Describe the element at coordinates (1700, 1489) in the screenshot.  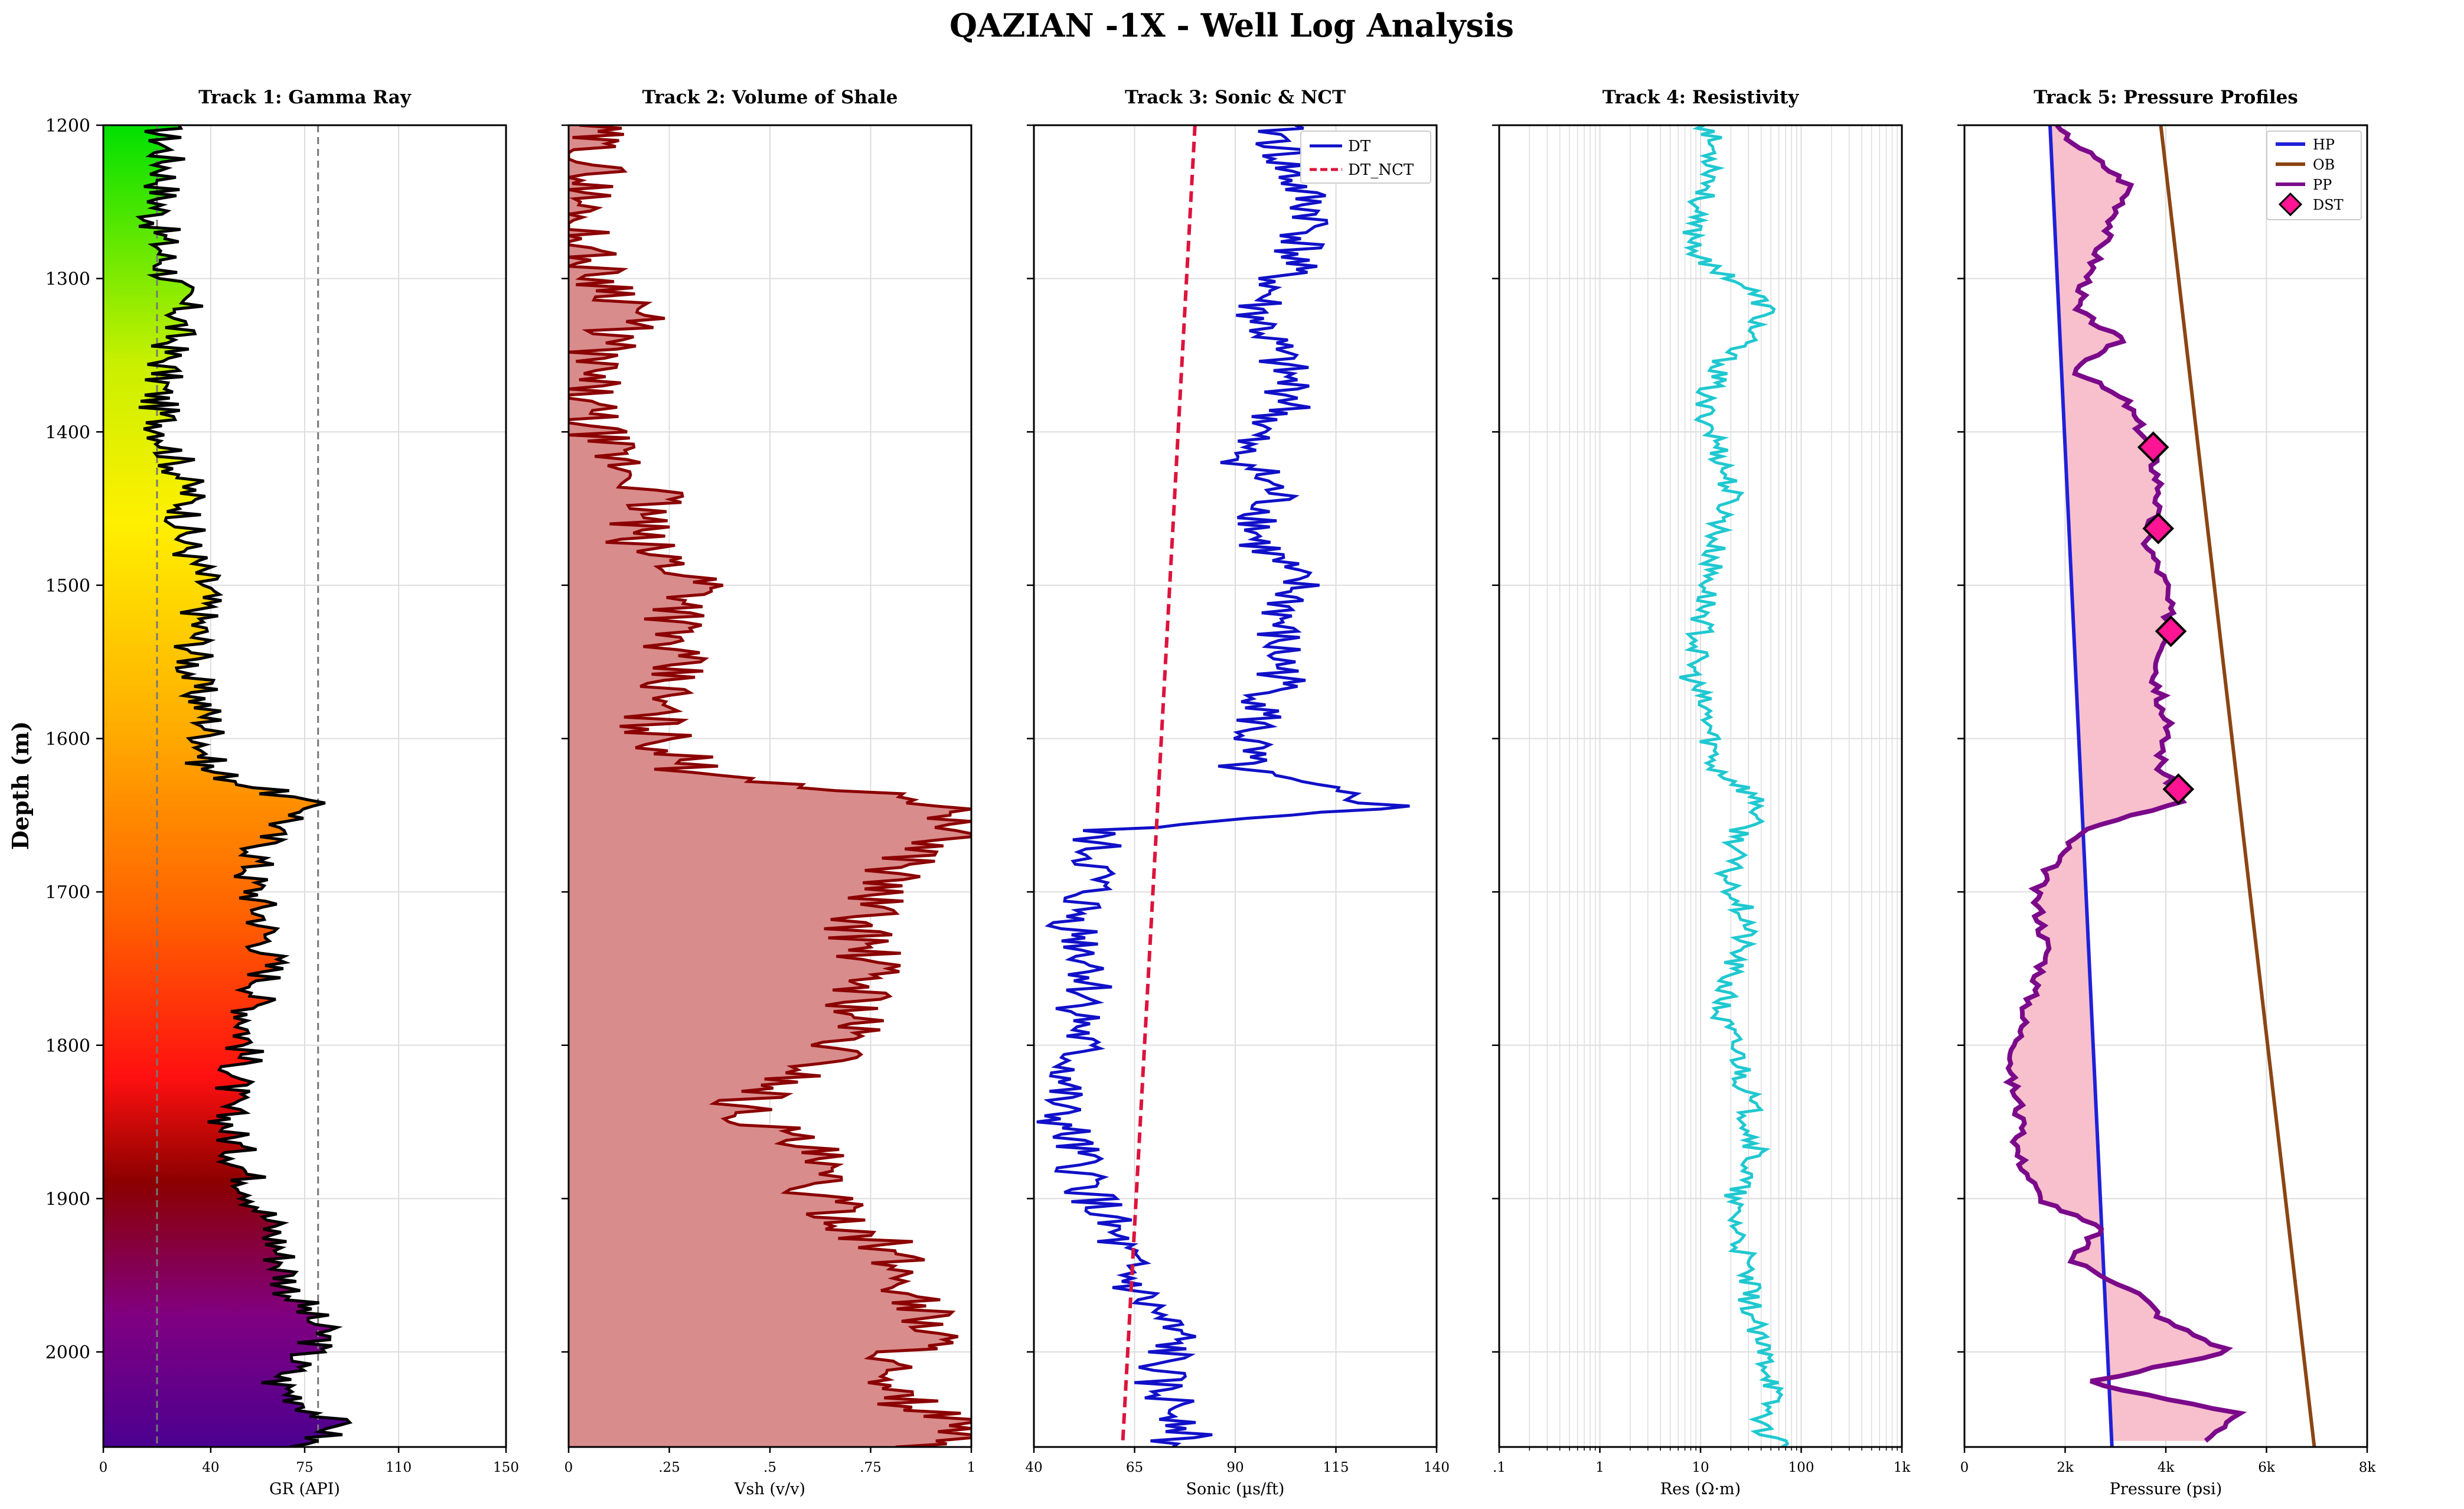
I see `x-axis-label-4: Res (Ω·m)` at that location.